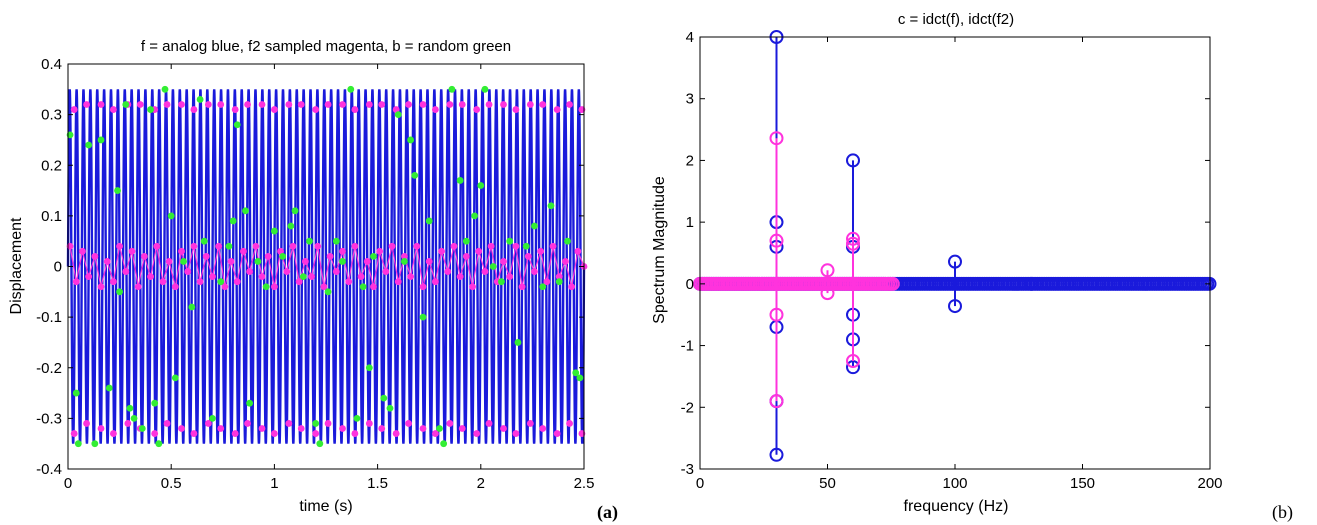 This screenshot has height=525, width=1317. Describe the element at coordinates (68, 483) in the screenshot. I see `chart-a-xtick-label: 0` at that location.